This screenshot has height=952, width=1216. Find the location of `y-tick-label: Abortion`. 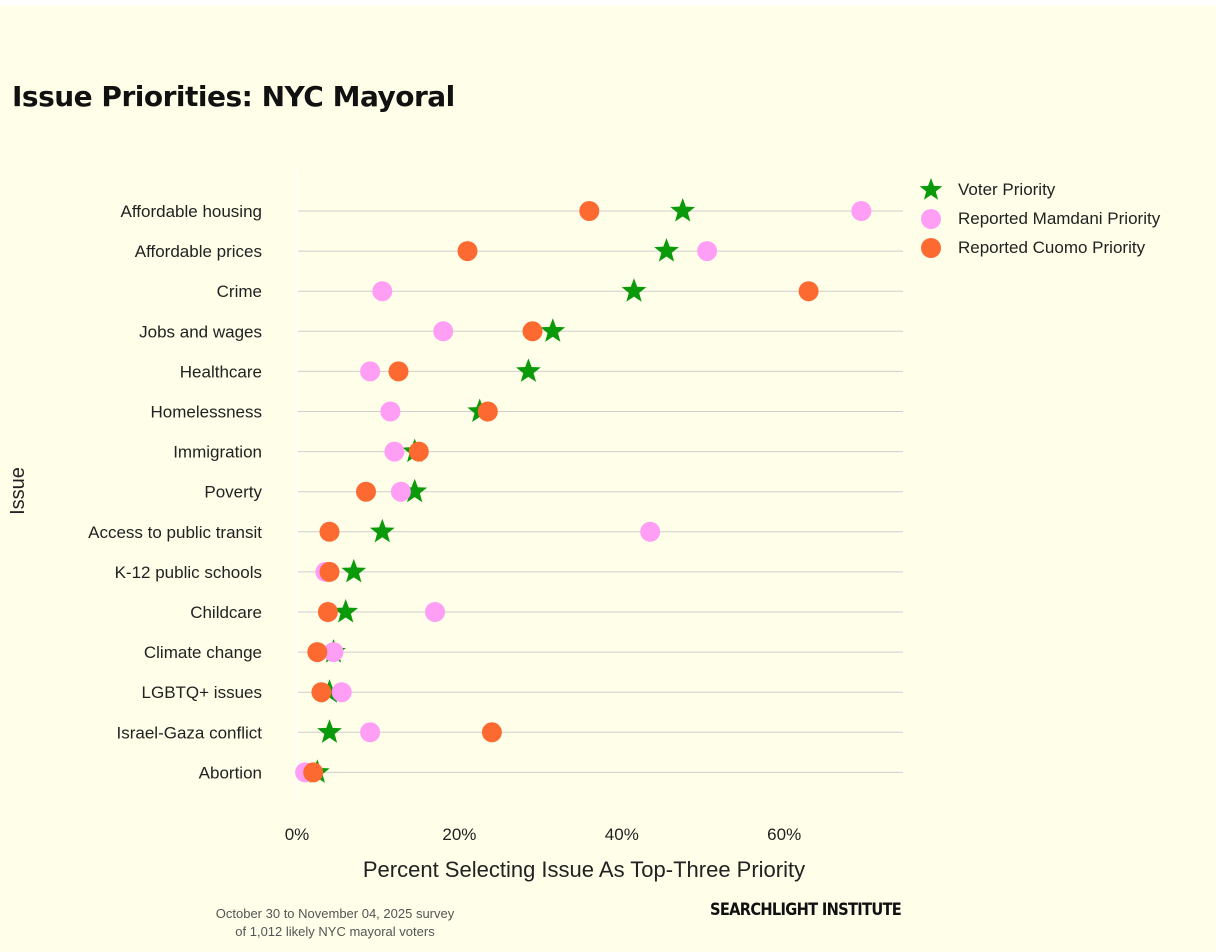

y-tick-label: Abortion is located at coordinates (230, 772).